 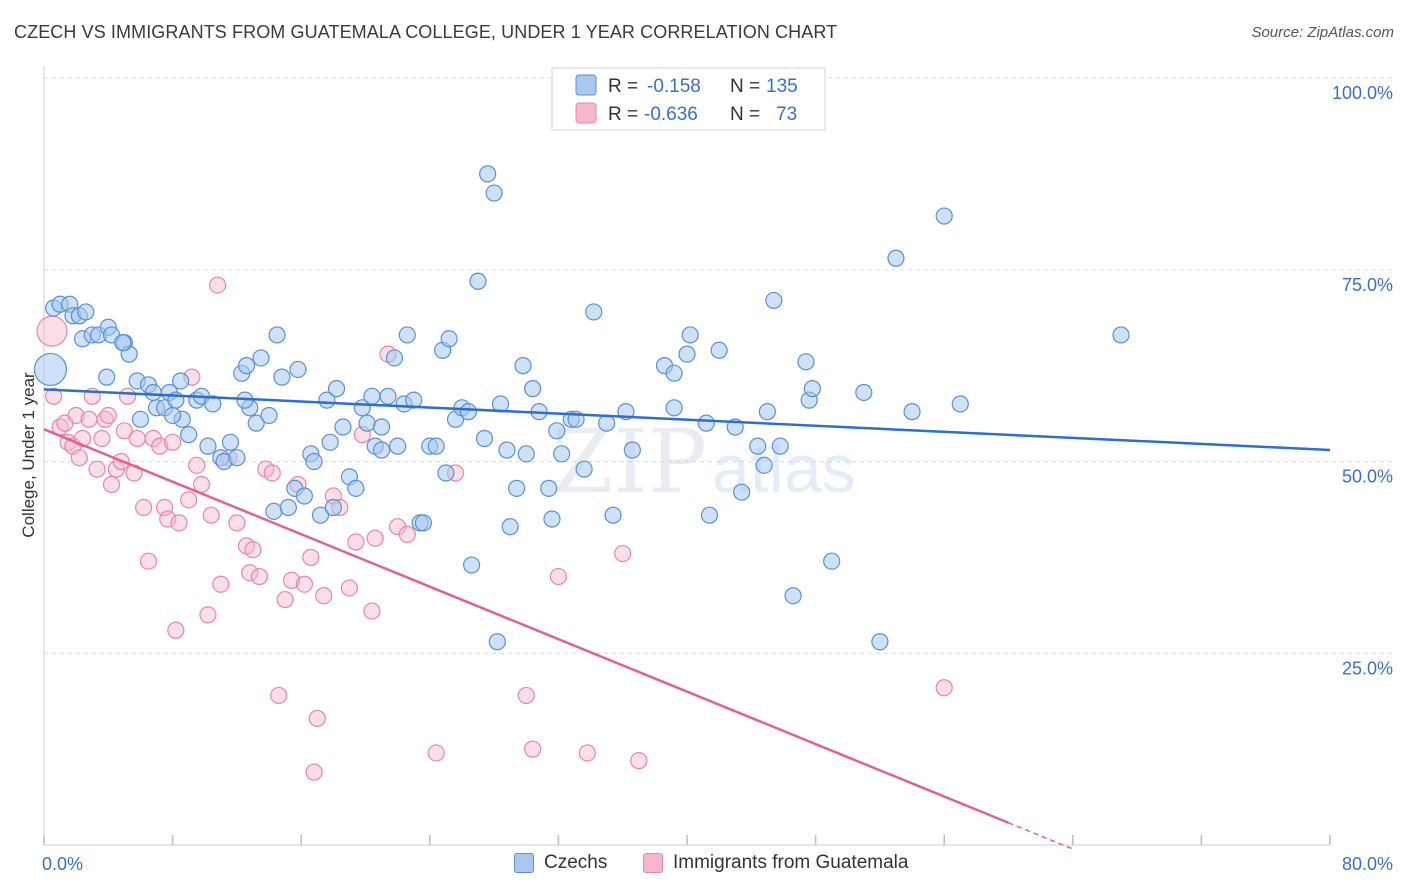 I want to click on legend-item-guatemala: Immigrants from Guatemala, so click(x=775, y=863).